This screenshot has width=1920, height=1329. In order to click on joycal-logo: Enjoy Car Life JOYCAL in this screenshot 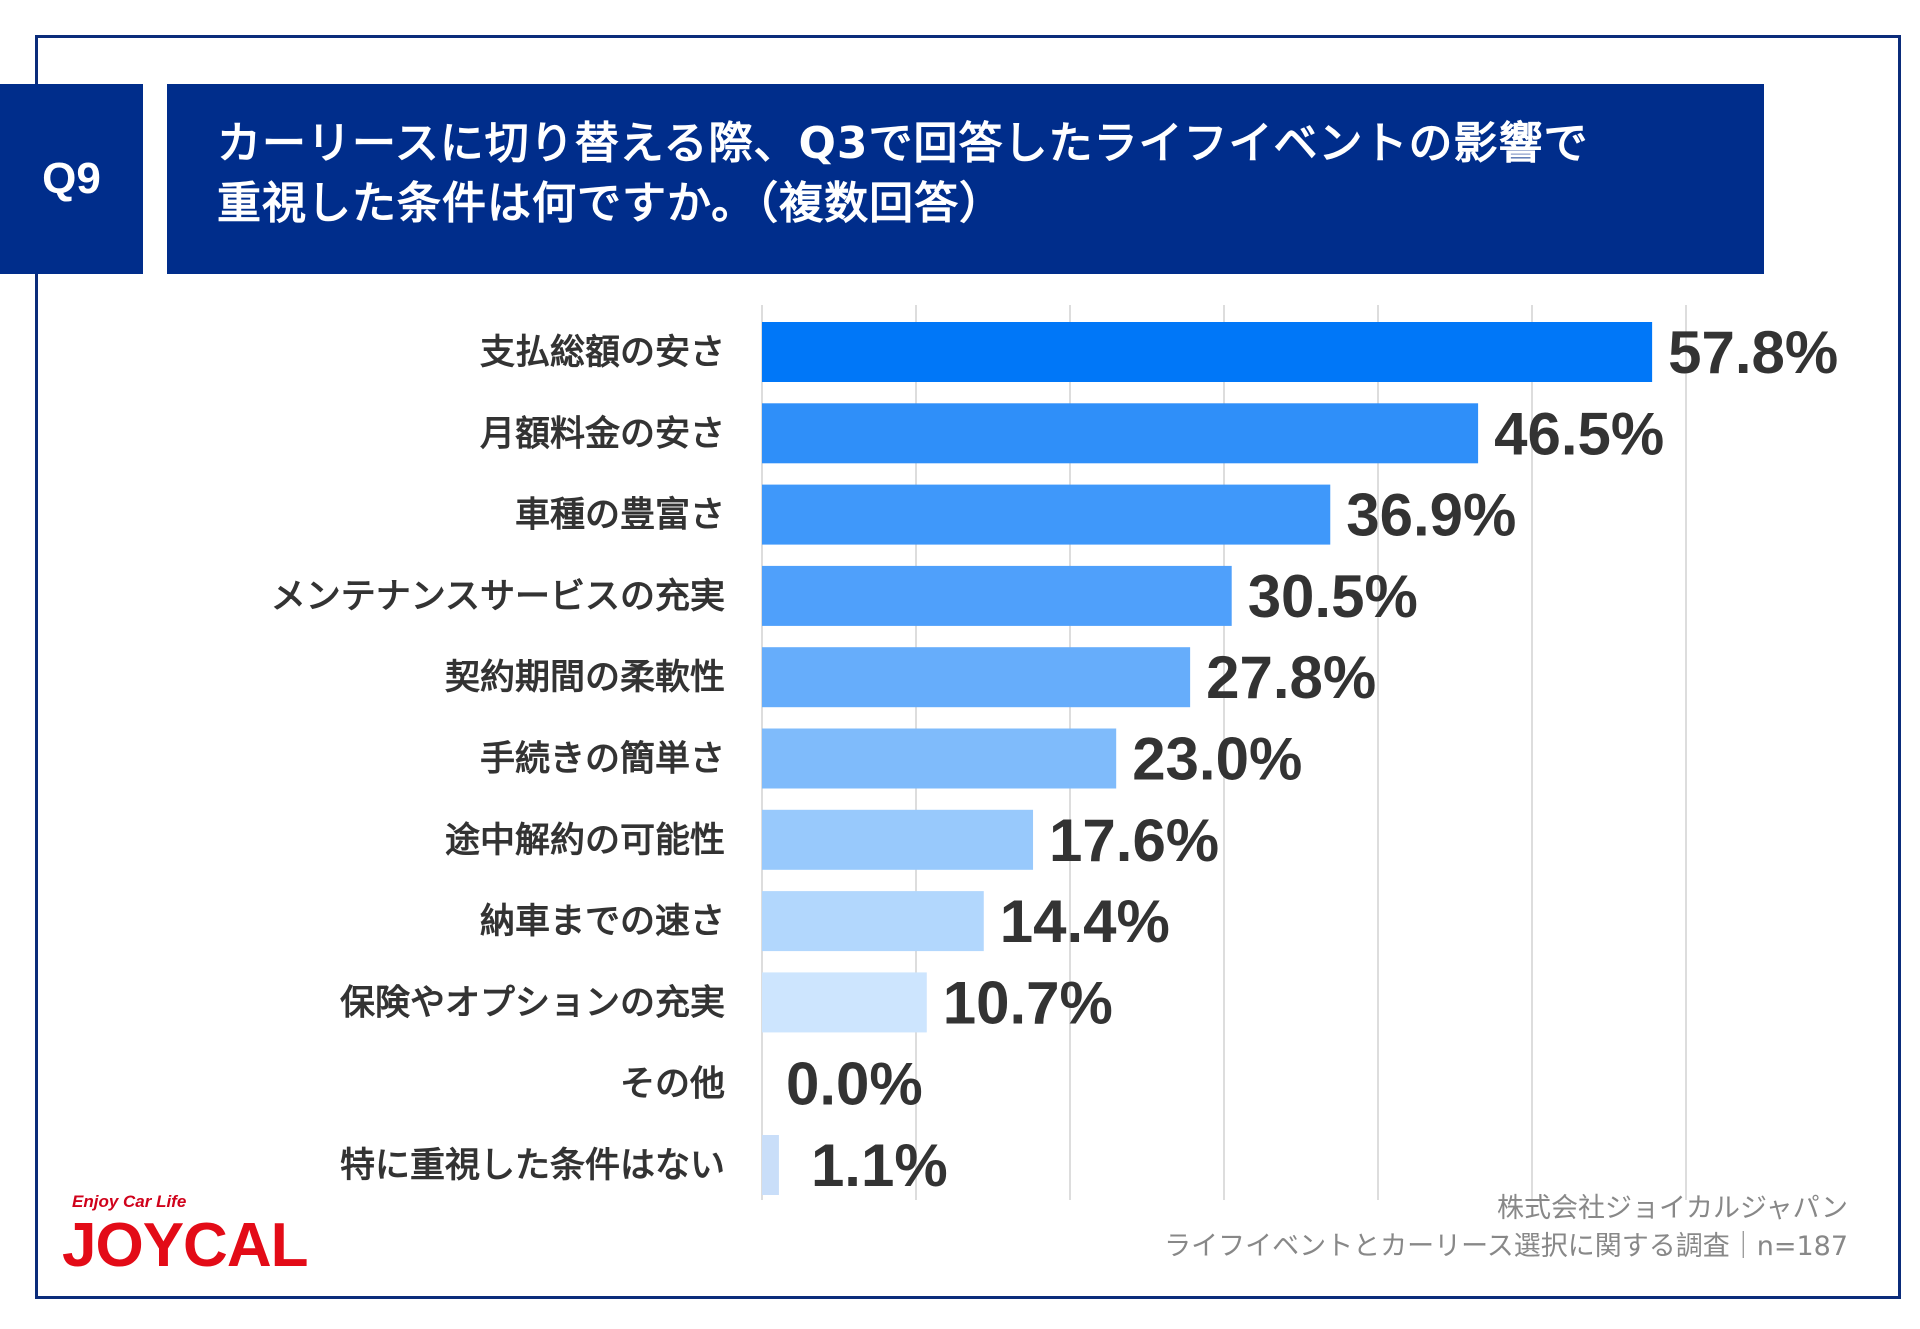, I will do `click(197, 1237)`.